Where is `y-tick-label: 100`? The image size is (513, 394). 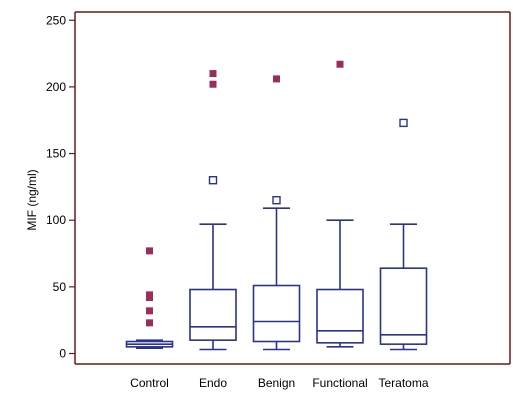
y-tick-label: 100 is located at coordinates (56, 220).